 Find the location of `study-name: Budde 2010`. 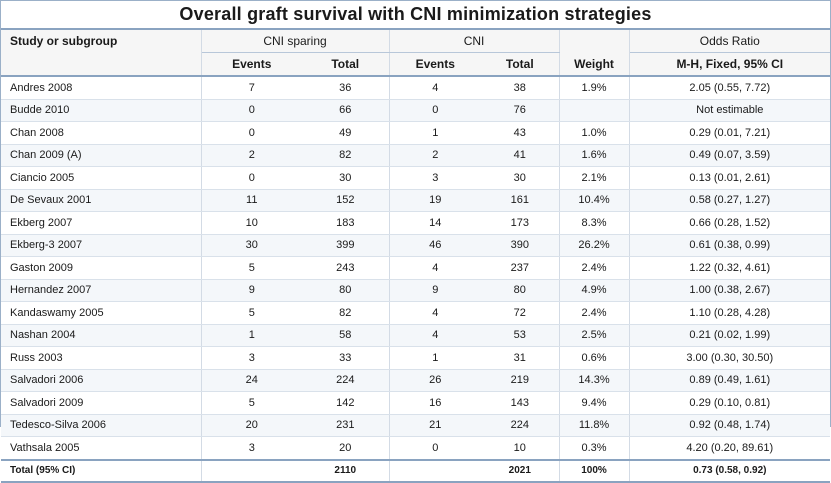

study-name: Budde 2010 is located at coordinates (101, 110).